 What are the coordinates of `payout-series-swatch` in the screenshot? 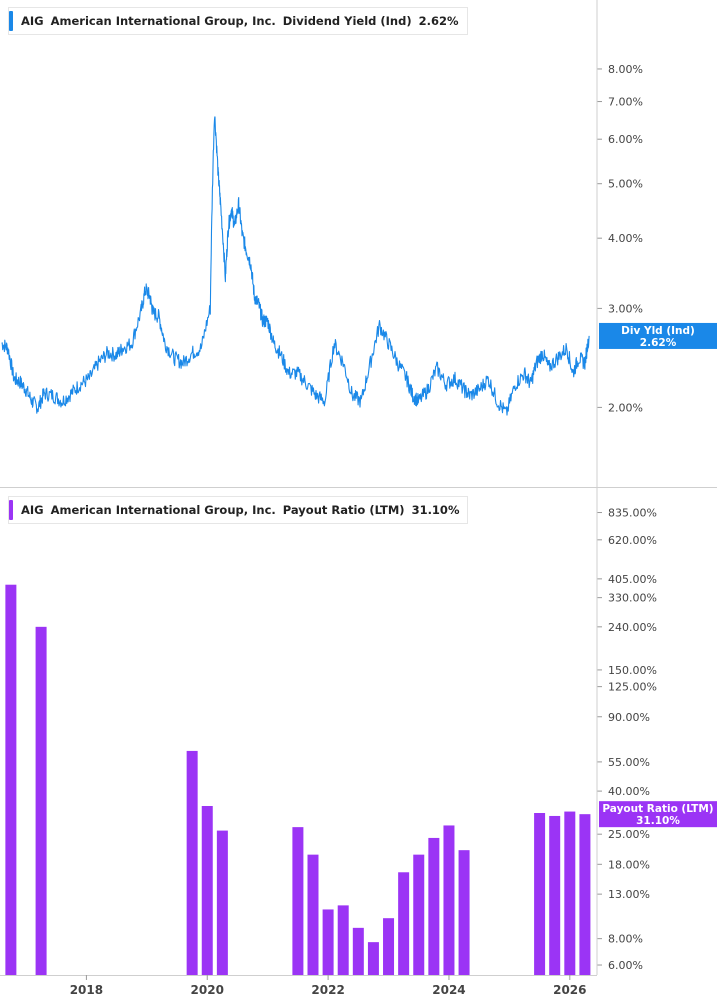 It's located at (11, 510).